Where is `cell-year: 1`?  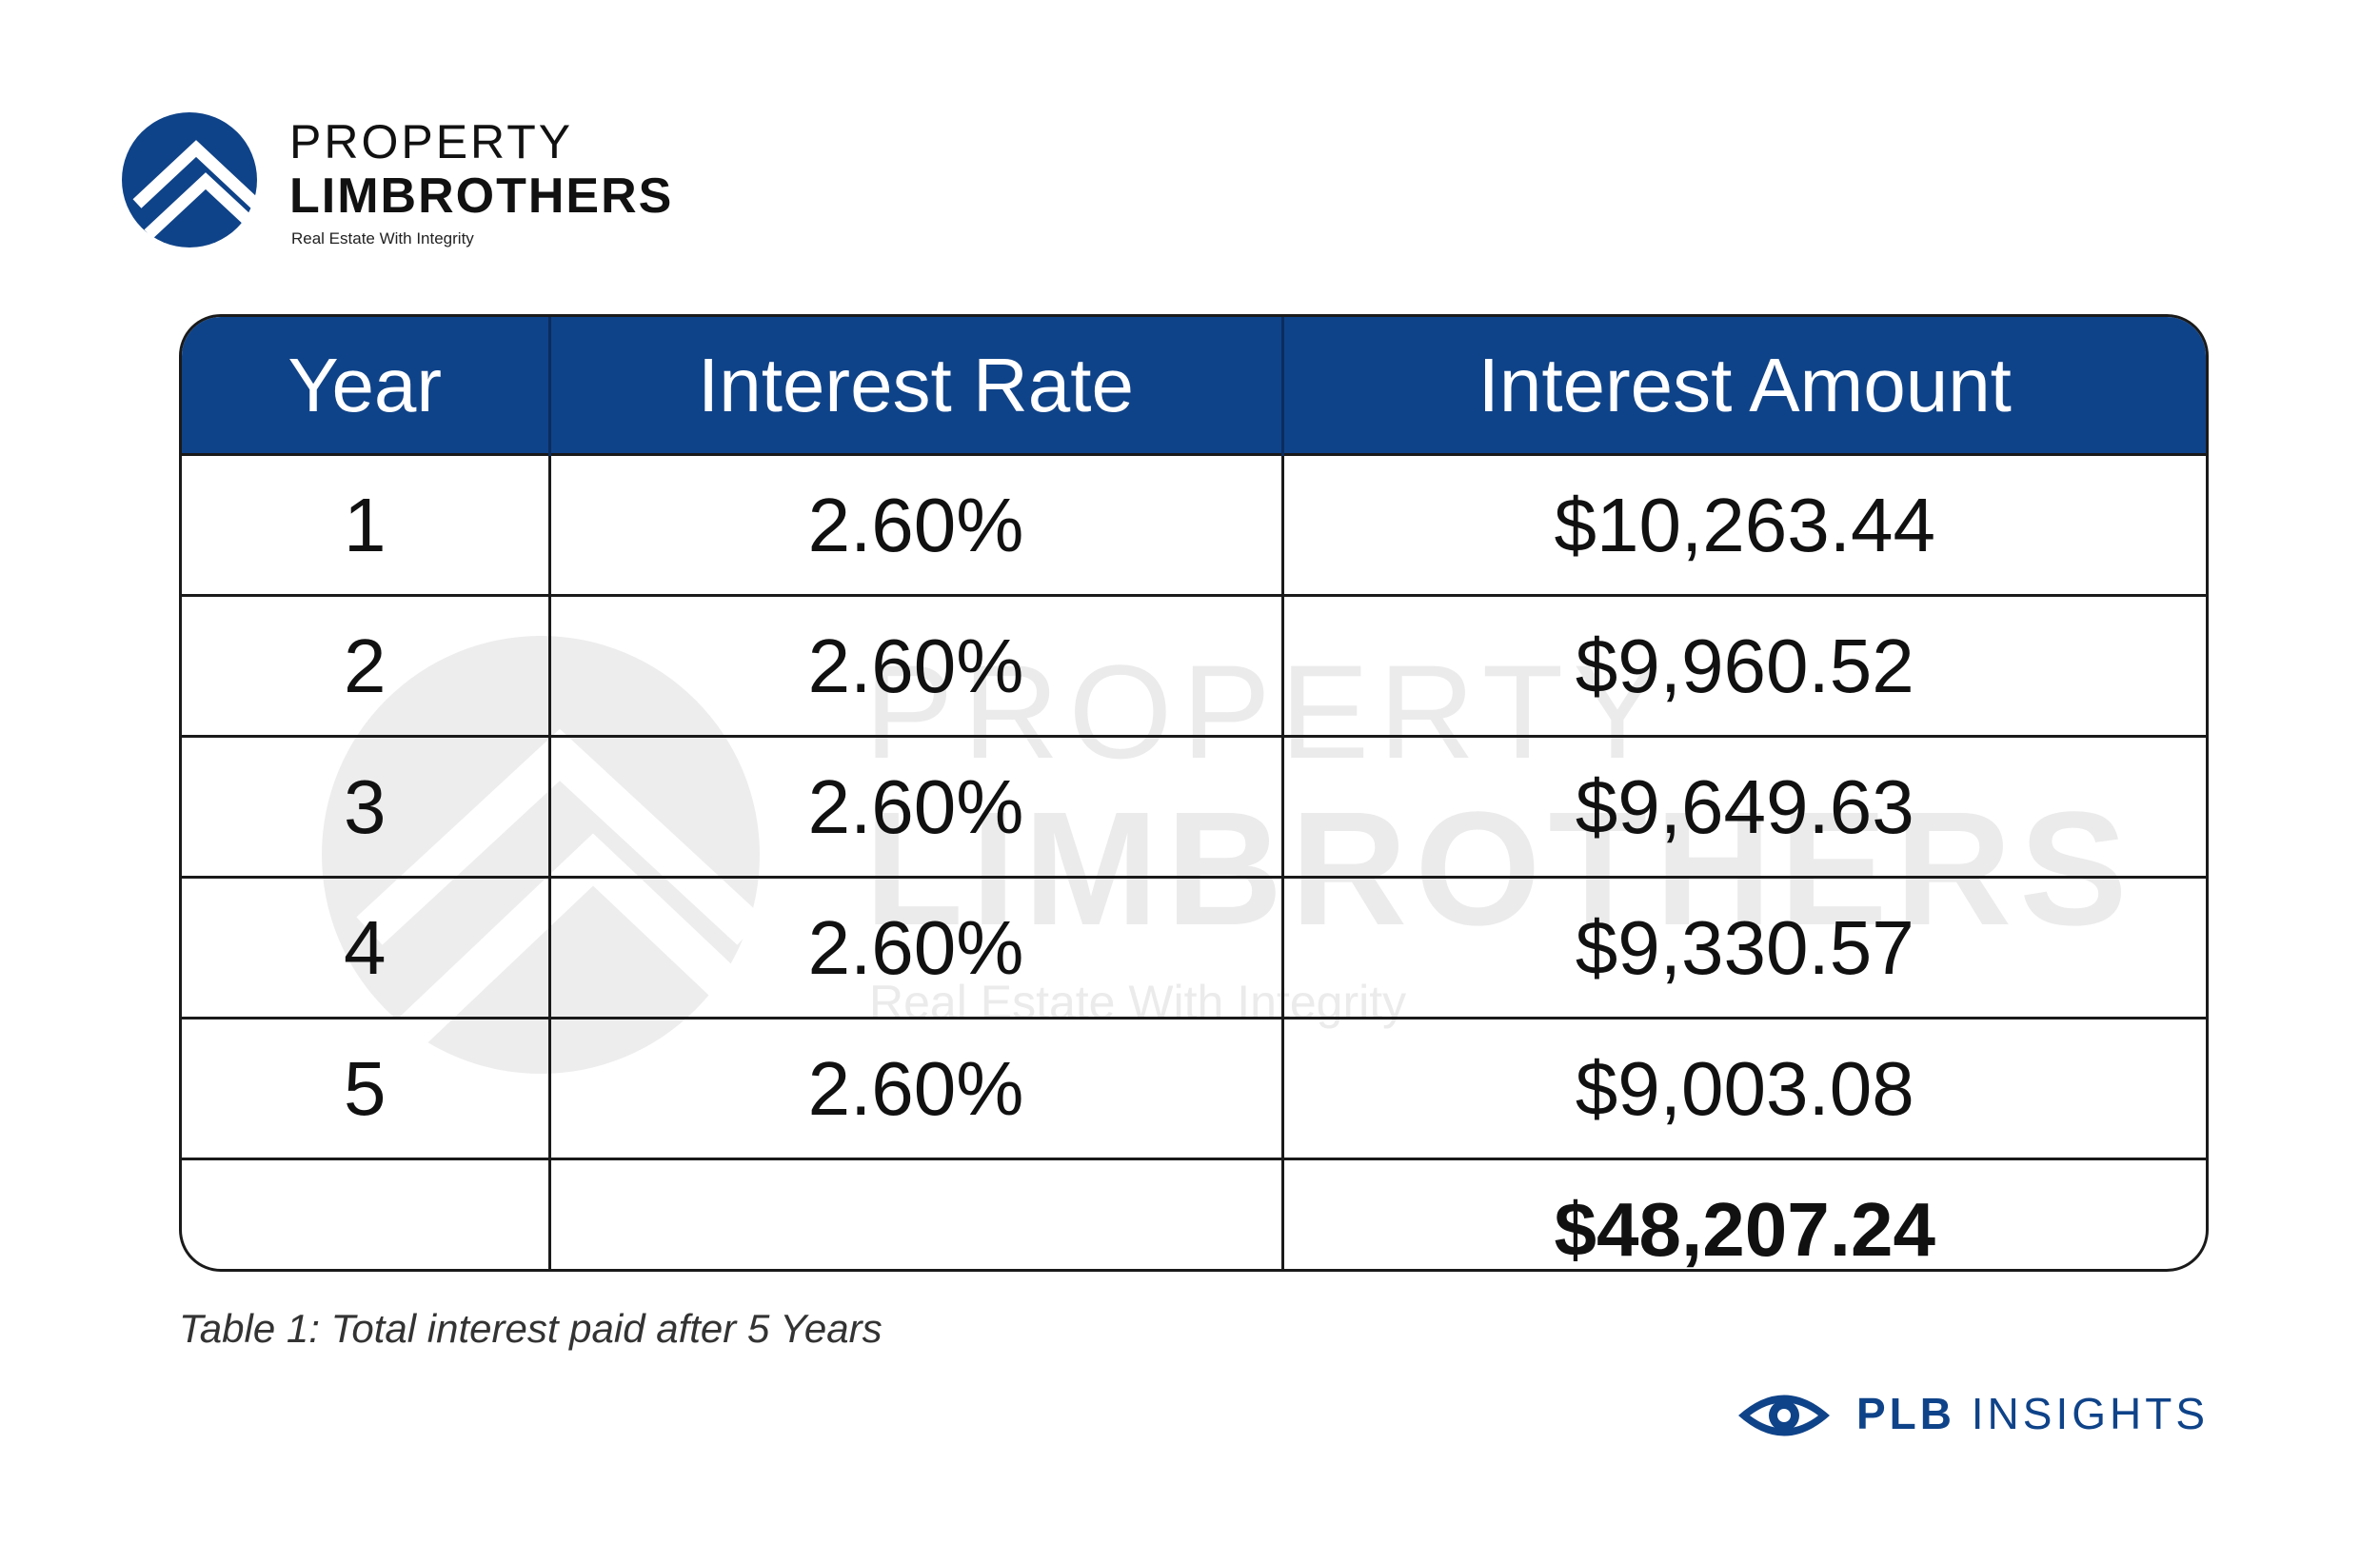
cell-year: 1 is located at coordinates (366, 524).